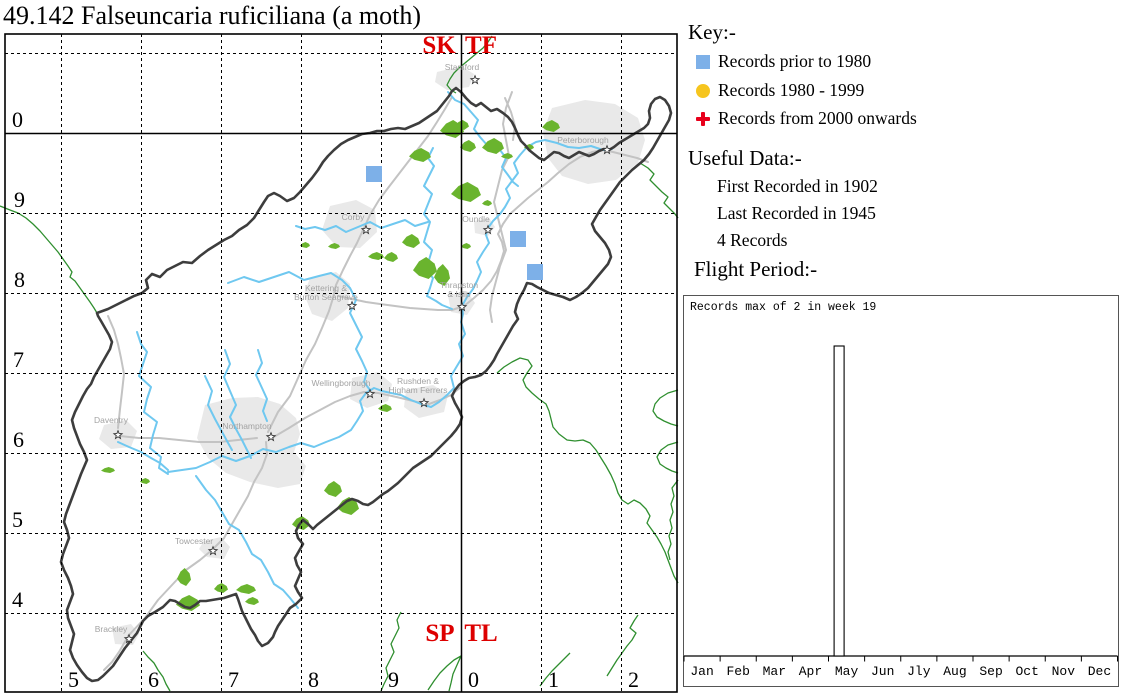  I want to click on last-recorded: Last Recorded in 1945, so click(796, 213).